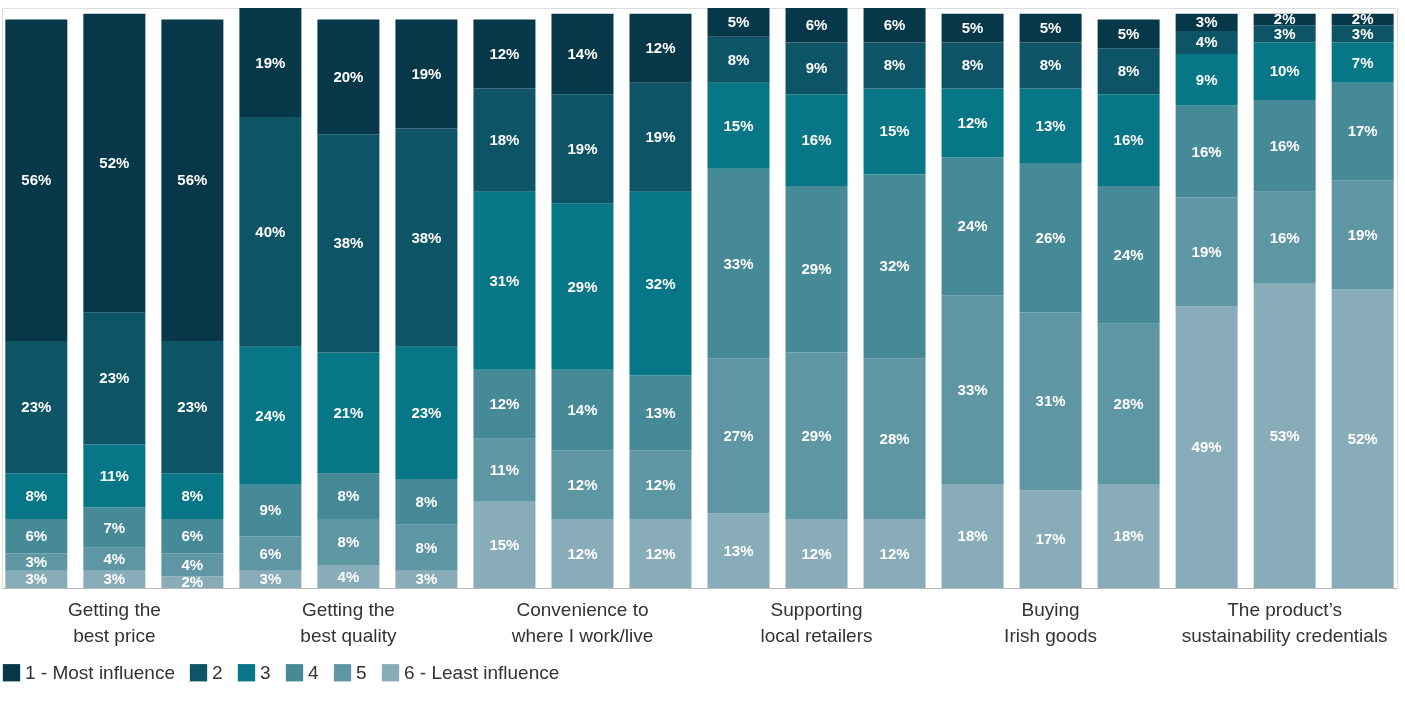 Image resolution: width=1405 pixels, height=711 pixels. I want to click on x-tick-label: The product’s sustainability credentials, so click(1284, 622).